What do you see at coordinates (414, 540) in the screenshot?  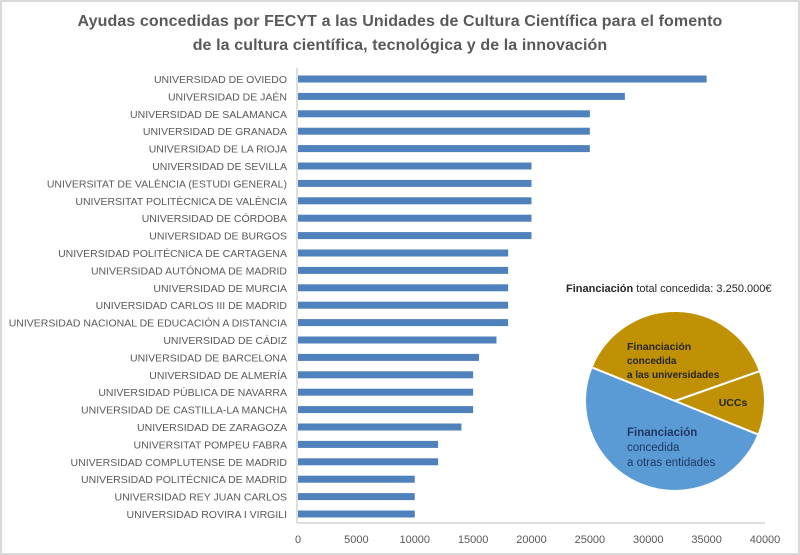 I see `x-tick-label: 10000` at bounding box center [414, 540].